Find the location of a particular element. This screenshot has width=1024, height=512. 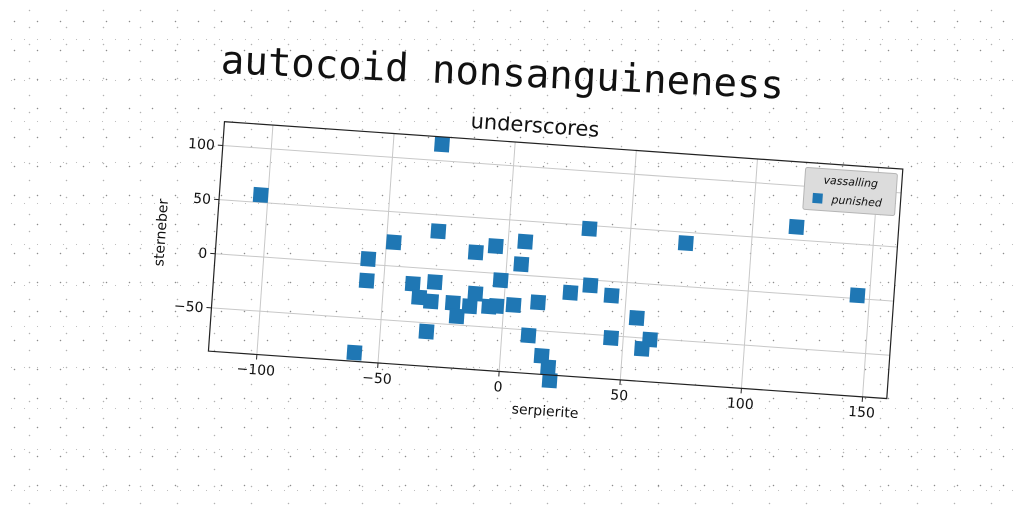

x-tick-label: −50 is located at coordinates (377, 379).